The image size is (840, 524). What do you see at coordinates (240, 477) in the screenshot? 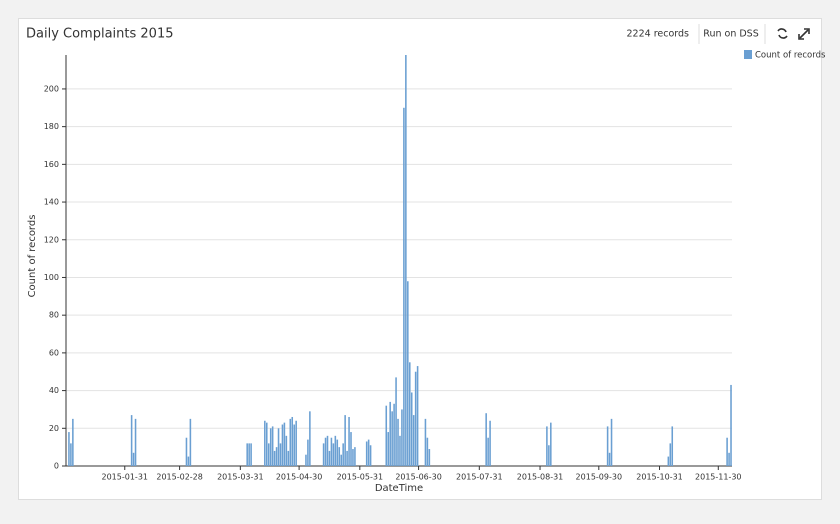
I see `x-tick-label: 2015-03-31` at bounding box center [240, 477].